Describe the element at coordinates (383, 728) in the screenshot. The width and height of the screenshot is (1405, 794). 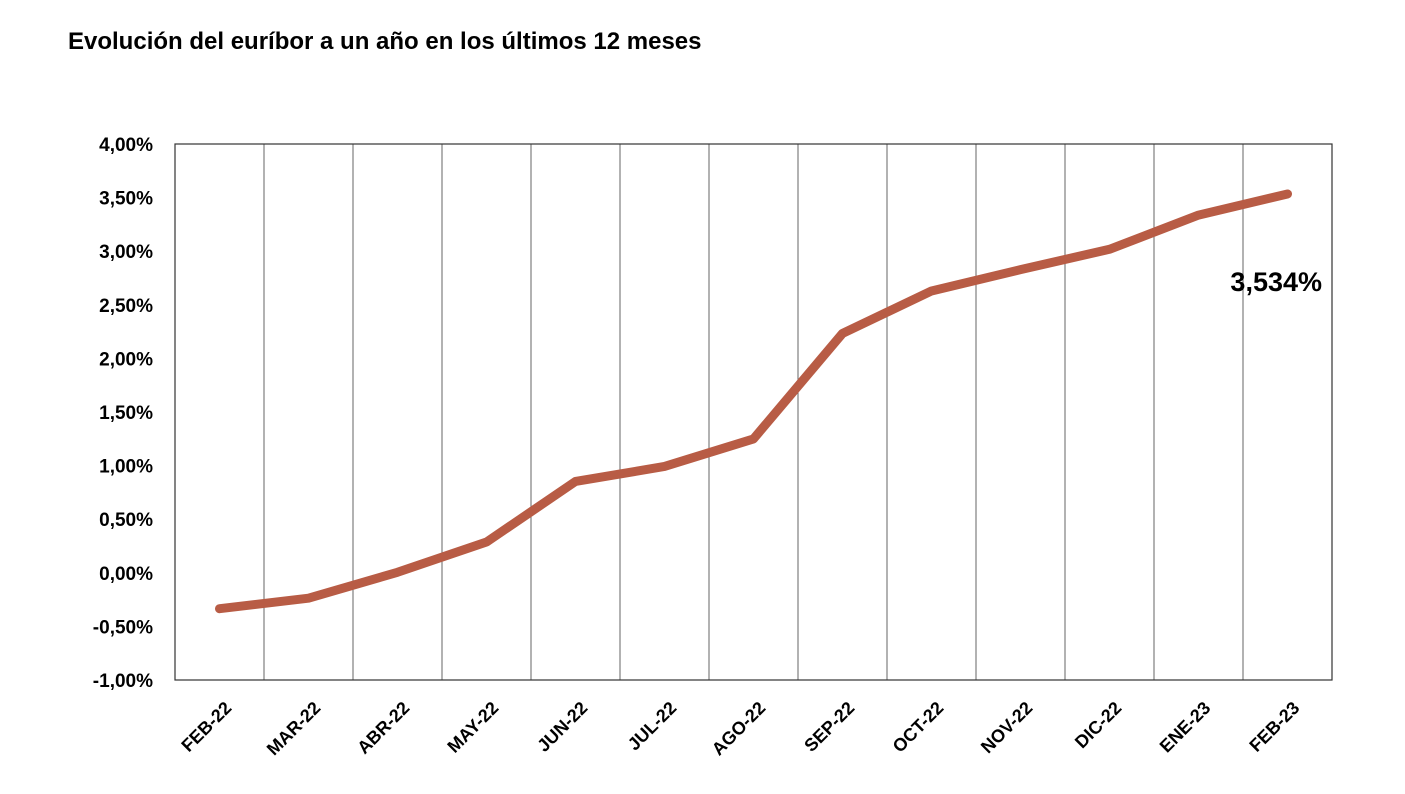
I see `x-tick-label: ABR-22` at that location.